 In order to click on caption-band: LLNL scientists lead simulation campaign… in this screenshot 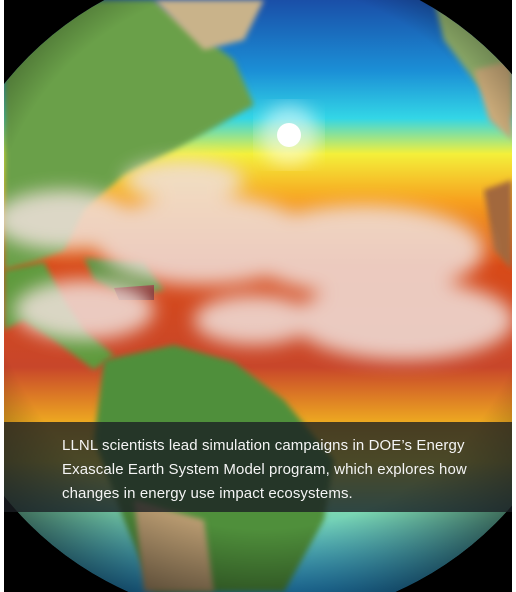, I will do `click(258, 467)`.